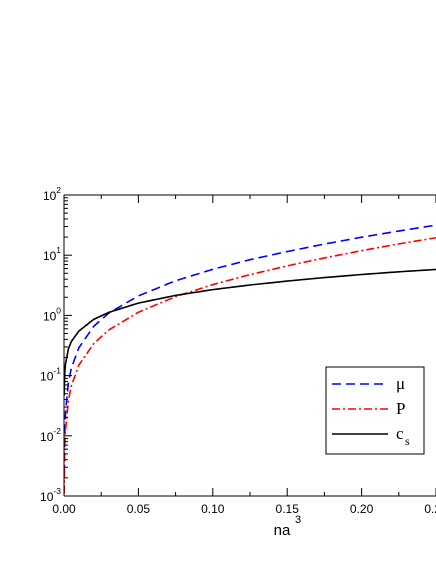 The height and width of the screenshot is (564, 436). I want to click on x-tick-label-2: 0.10, so click(213, 509).